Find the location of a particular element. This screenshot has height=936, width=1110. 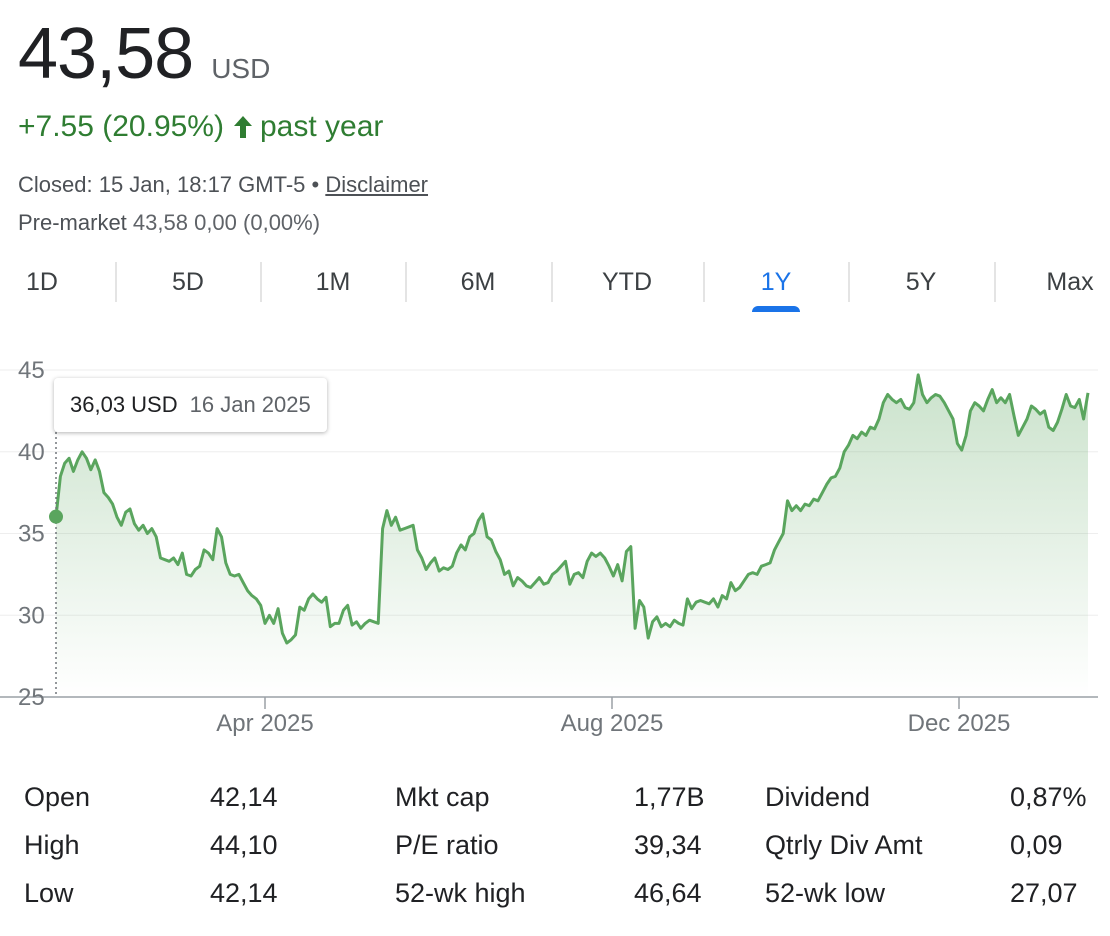

x-tick-label: Apr 2025 is located at coordinates (264, 723).